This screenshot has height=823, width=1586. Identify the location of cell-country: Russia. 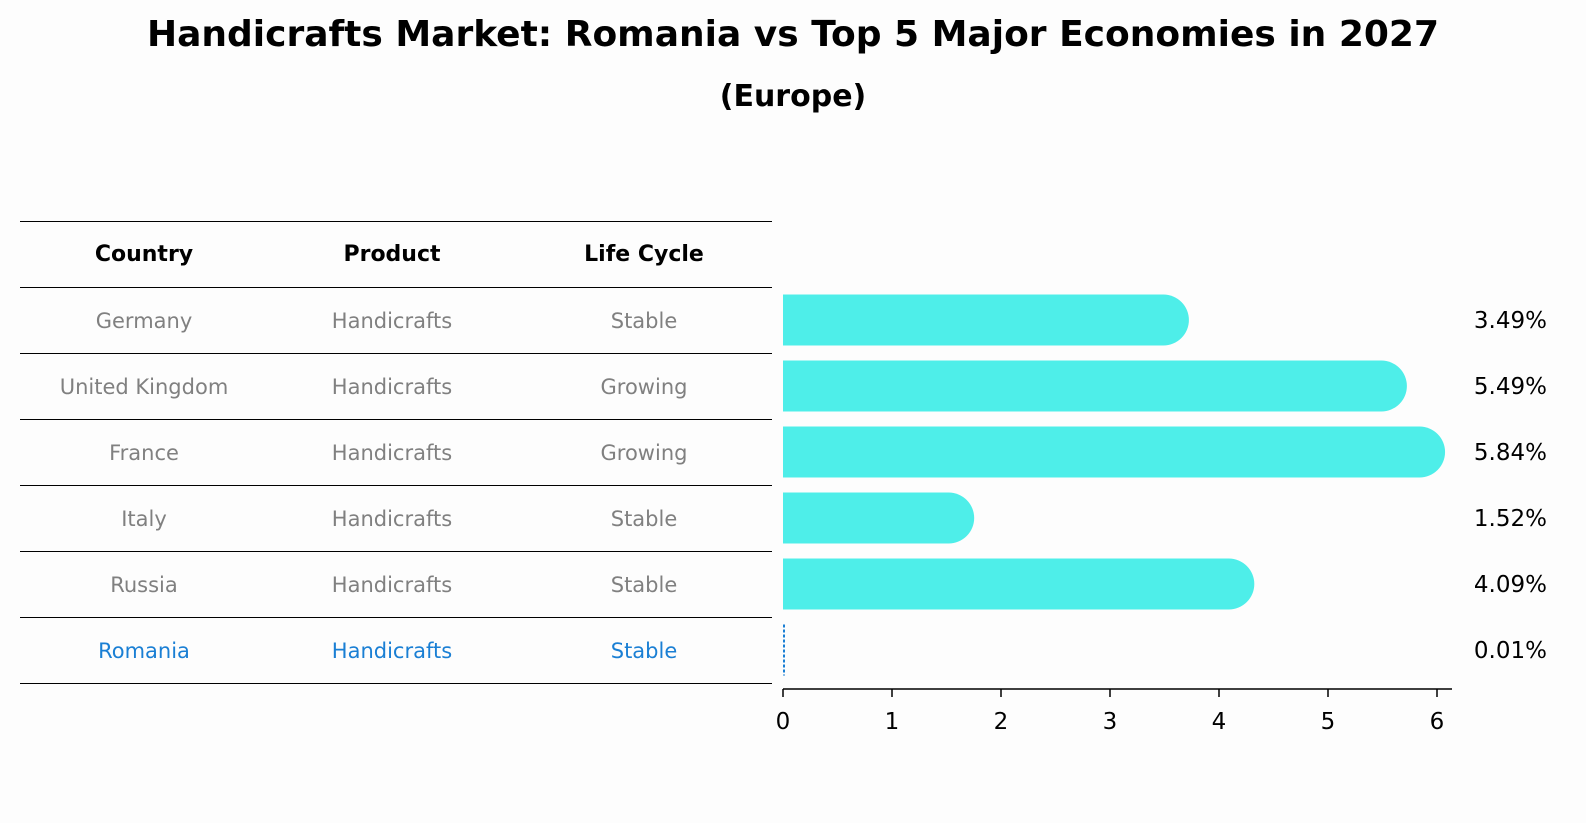
(144, 584).